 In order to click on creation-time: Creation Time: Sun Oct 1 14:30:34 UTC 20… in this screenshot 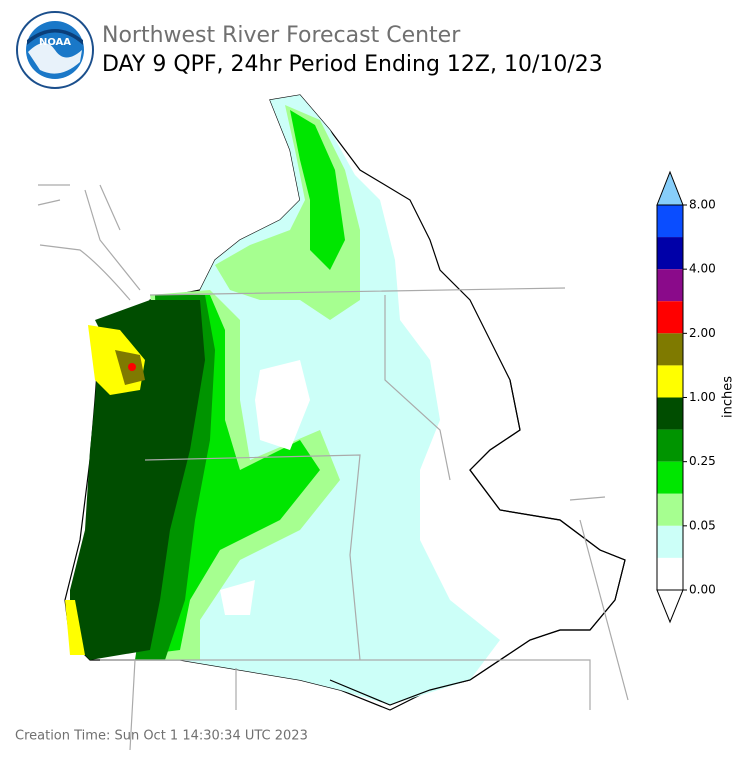, I will do `click(161, 736)`.